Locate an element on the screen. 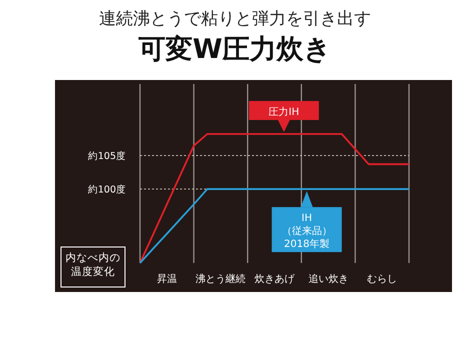  callout: 圧力IH is located at coordinates (283, 116).